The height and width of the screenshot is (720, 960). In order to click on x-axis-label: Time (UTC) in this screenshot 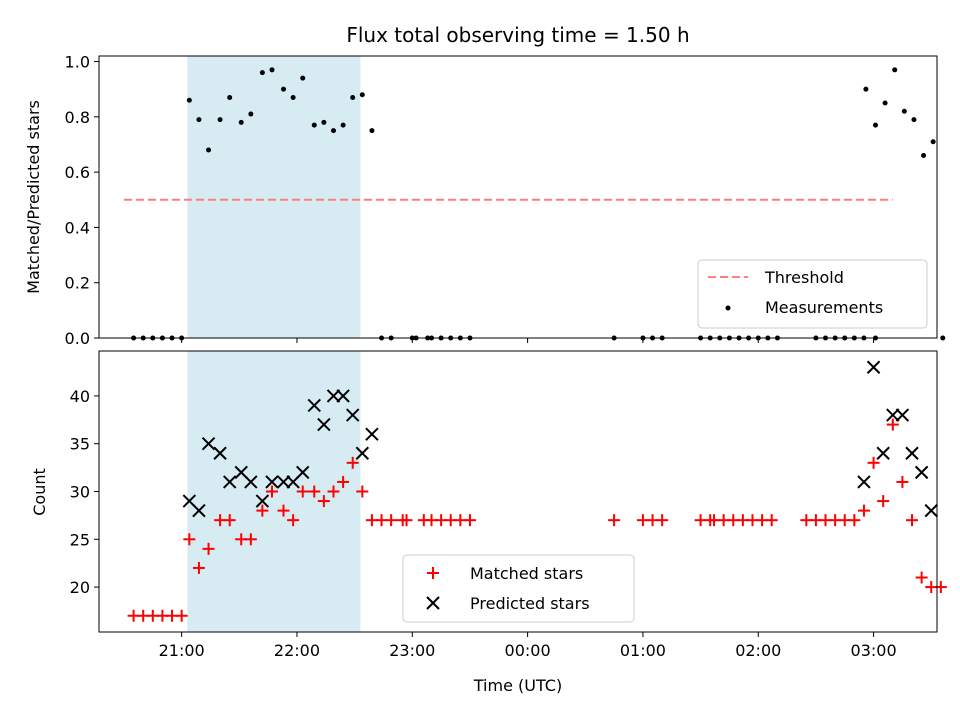, I will do `click(517, 685)`.